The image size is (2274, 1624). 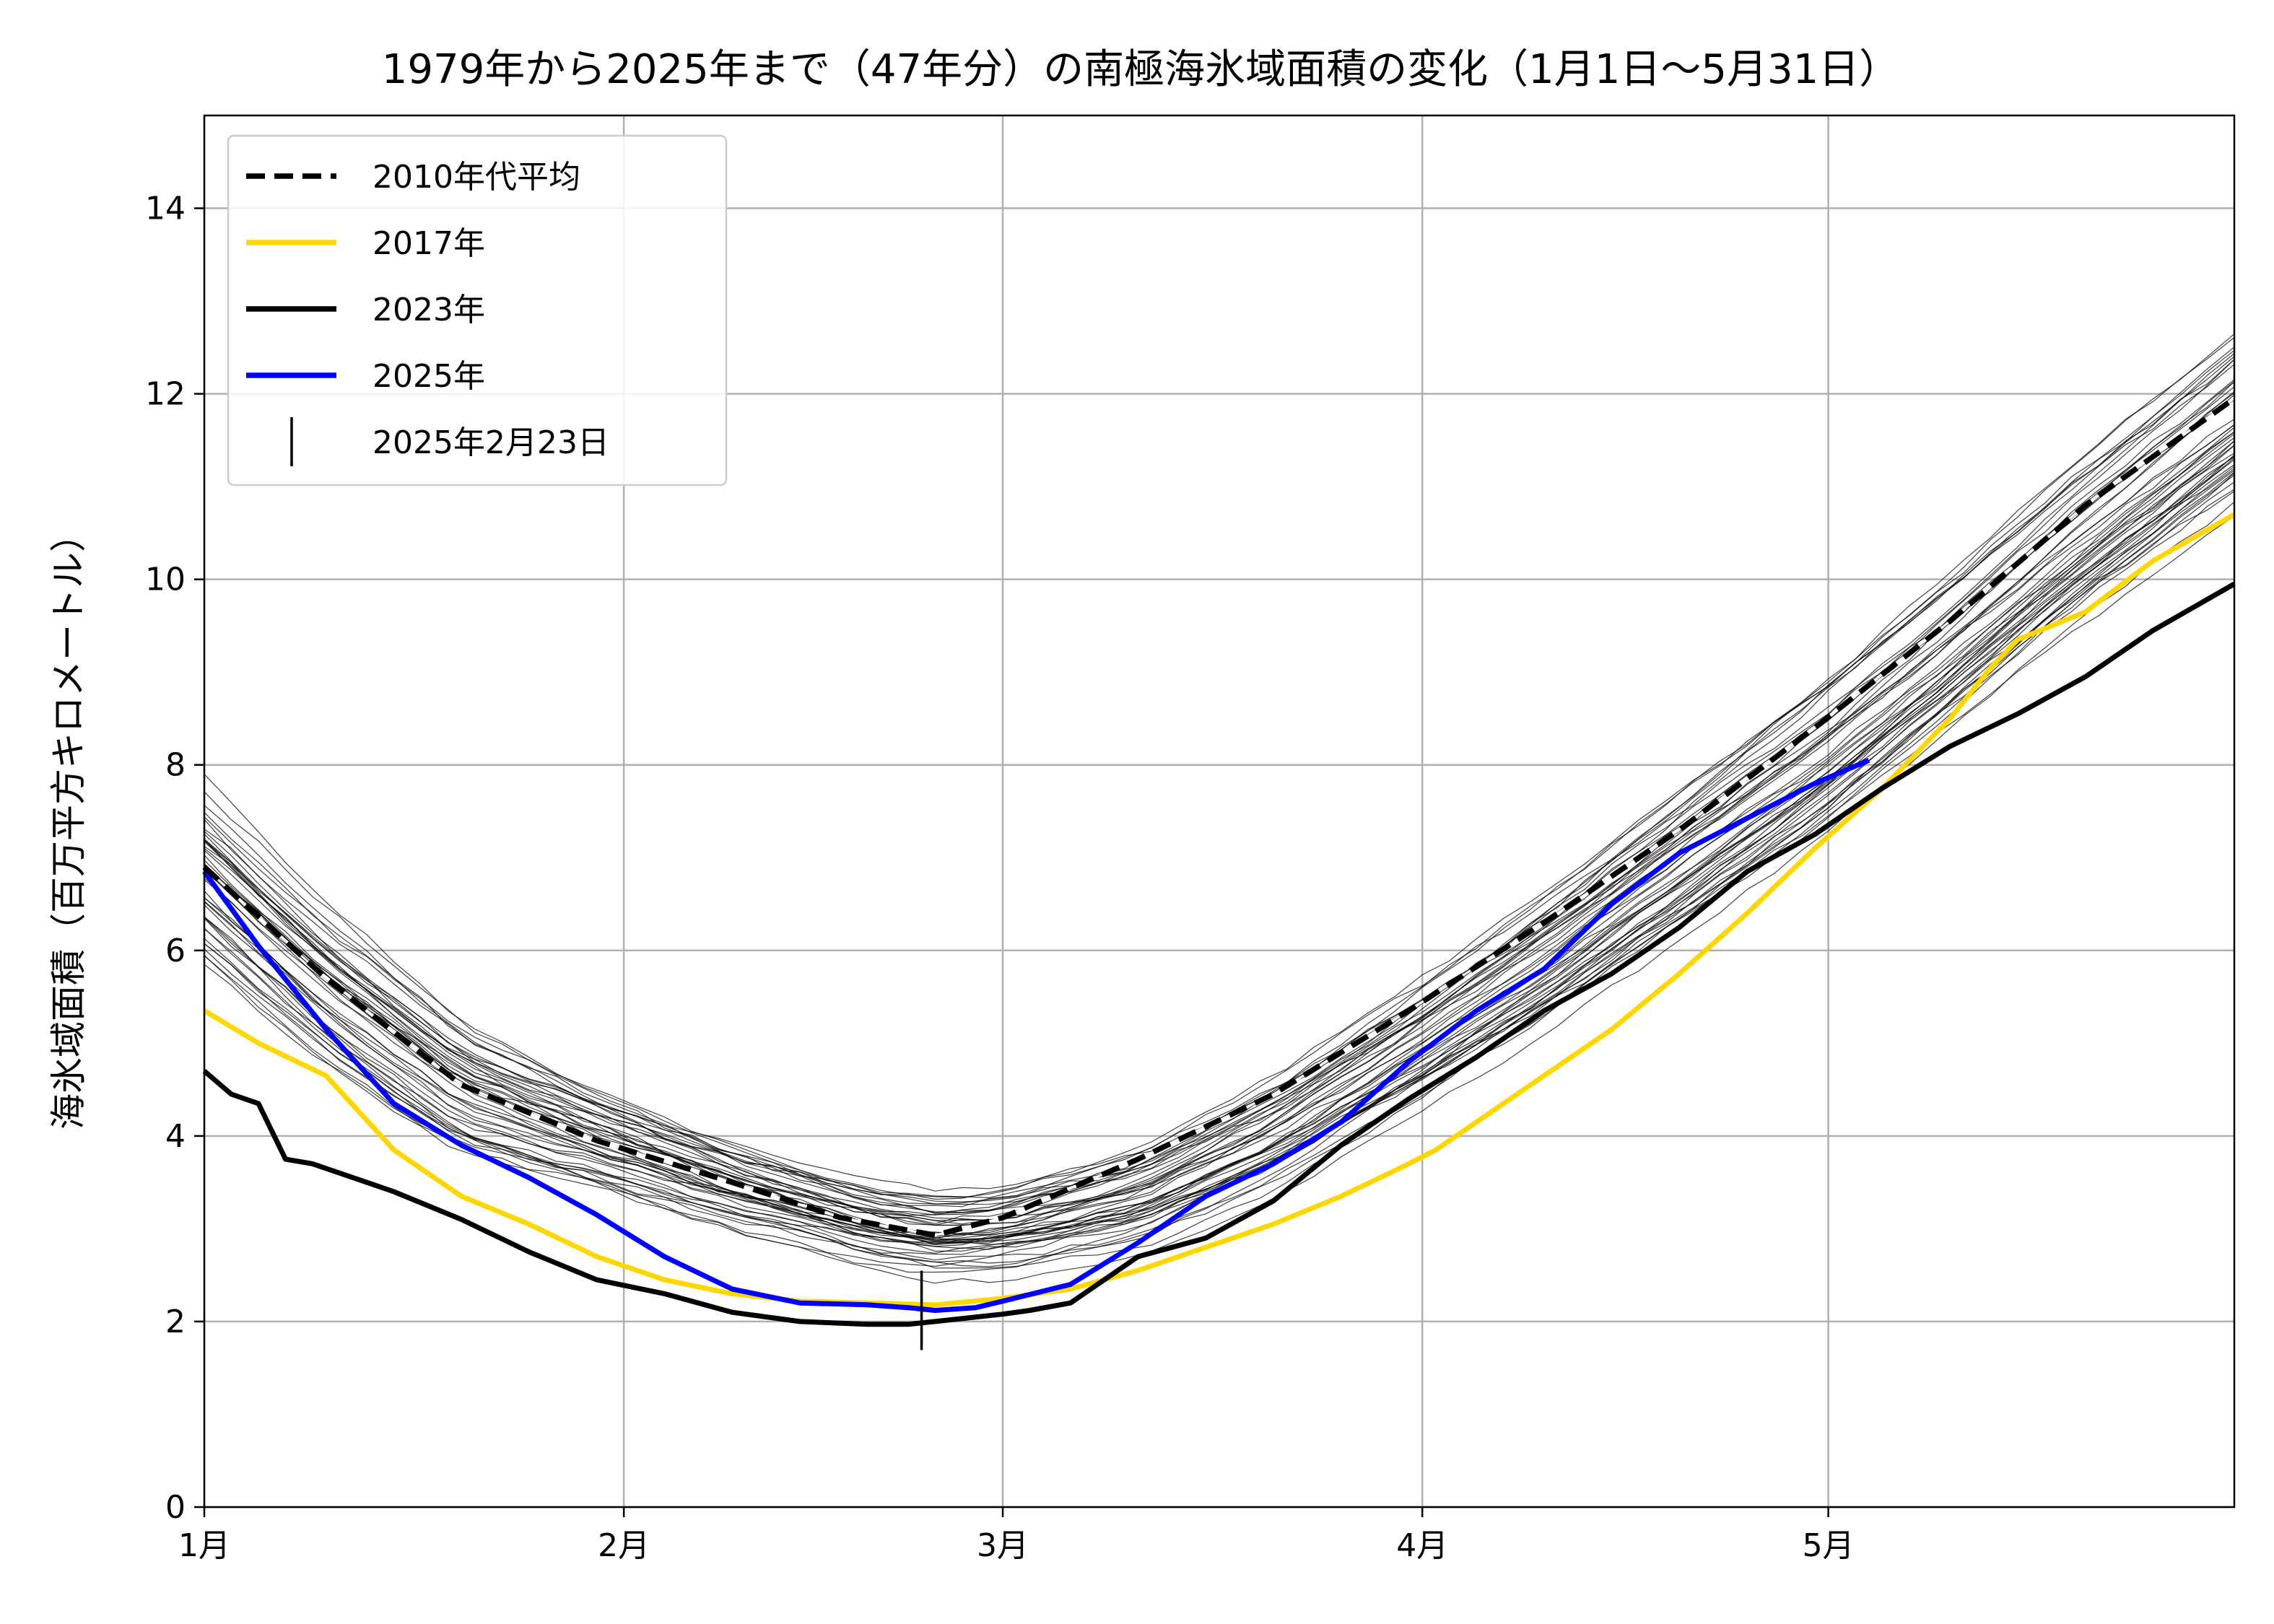 I want to click on x-tick-label: 5月, so click(x=1829, y=1545).